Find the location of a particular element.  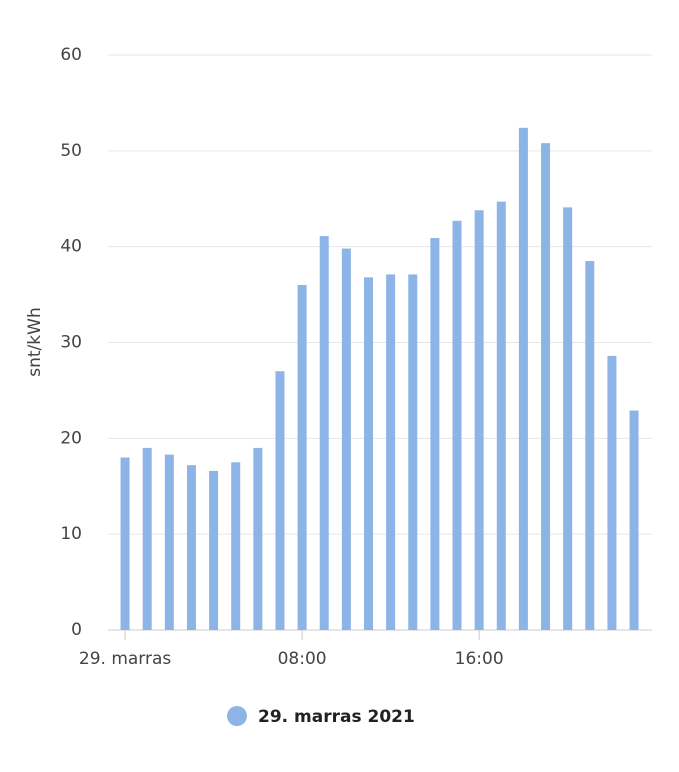

y-axis-label: snt/kWh is located at coordinates (35, 341).